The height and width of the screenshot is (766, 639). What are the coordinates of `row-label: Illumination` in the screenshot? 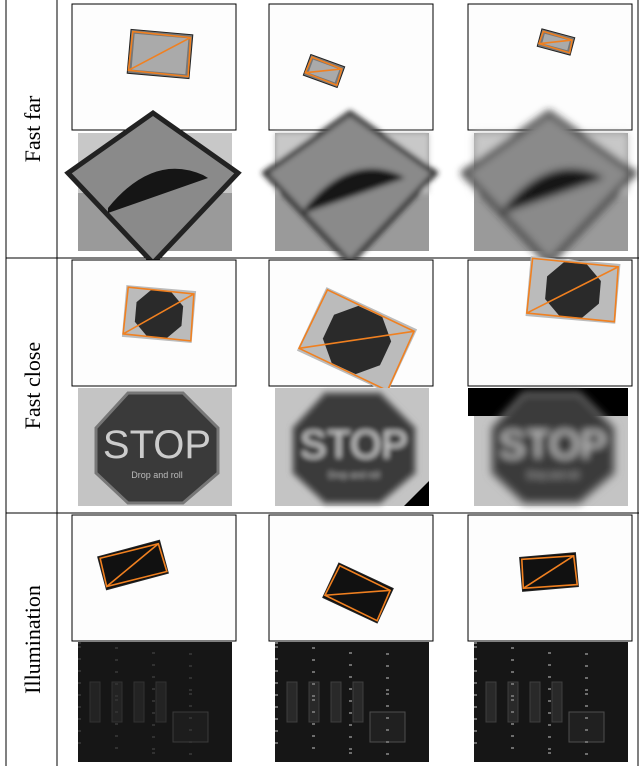 It's located at (32, 639).